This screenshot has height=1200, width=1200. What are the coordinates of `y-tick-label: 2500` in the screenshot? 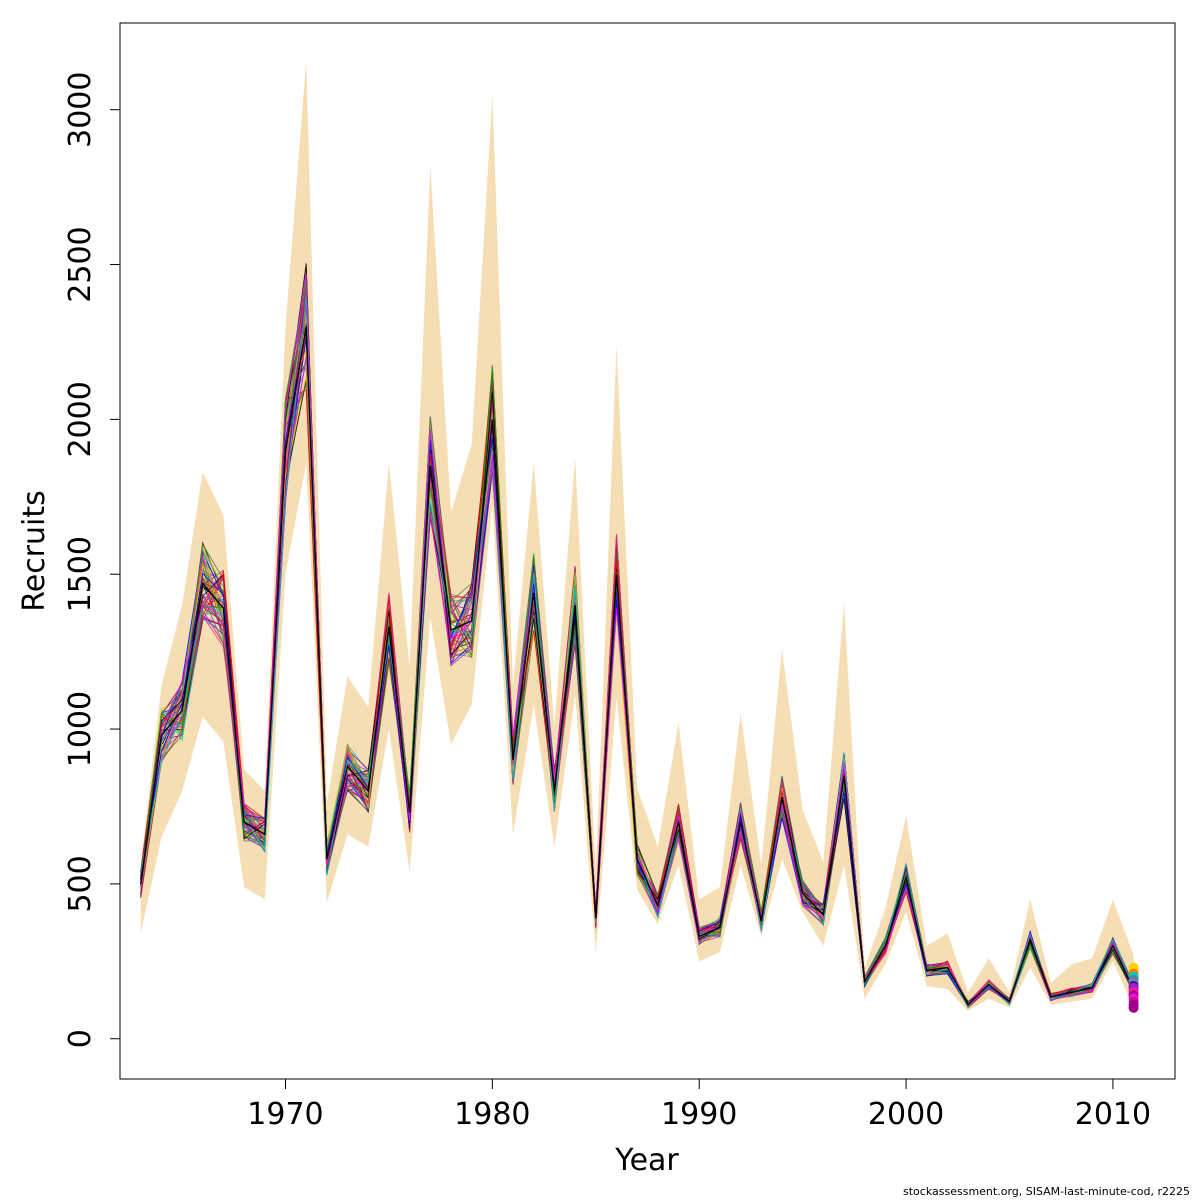 It's located at (80, 264).